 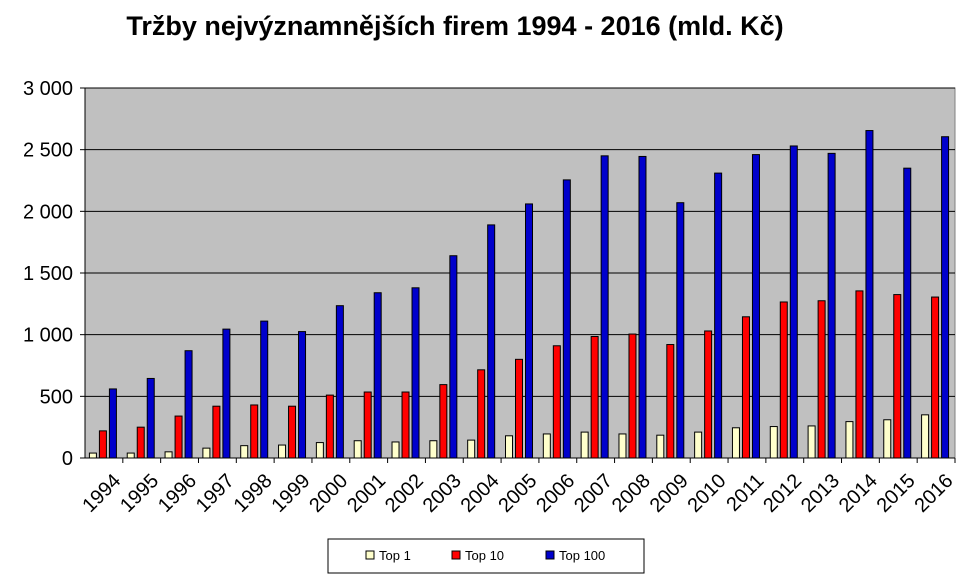 I want to click on bar-top-1-2010, so click(x=698, y=445).